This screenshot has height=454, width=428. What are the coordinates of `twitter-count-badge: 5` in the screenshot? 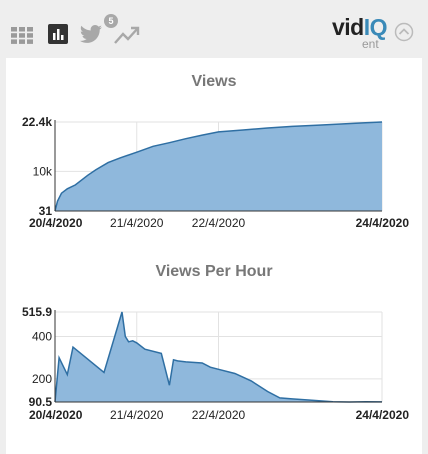 It's located at (111, 21).